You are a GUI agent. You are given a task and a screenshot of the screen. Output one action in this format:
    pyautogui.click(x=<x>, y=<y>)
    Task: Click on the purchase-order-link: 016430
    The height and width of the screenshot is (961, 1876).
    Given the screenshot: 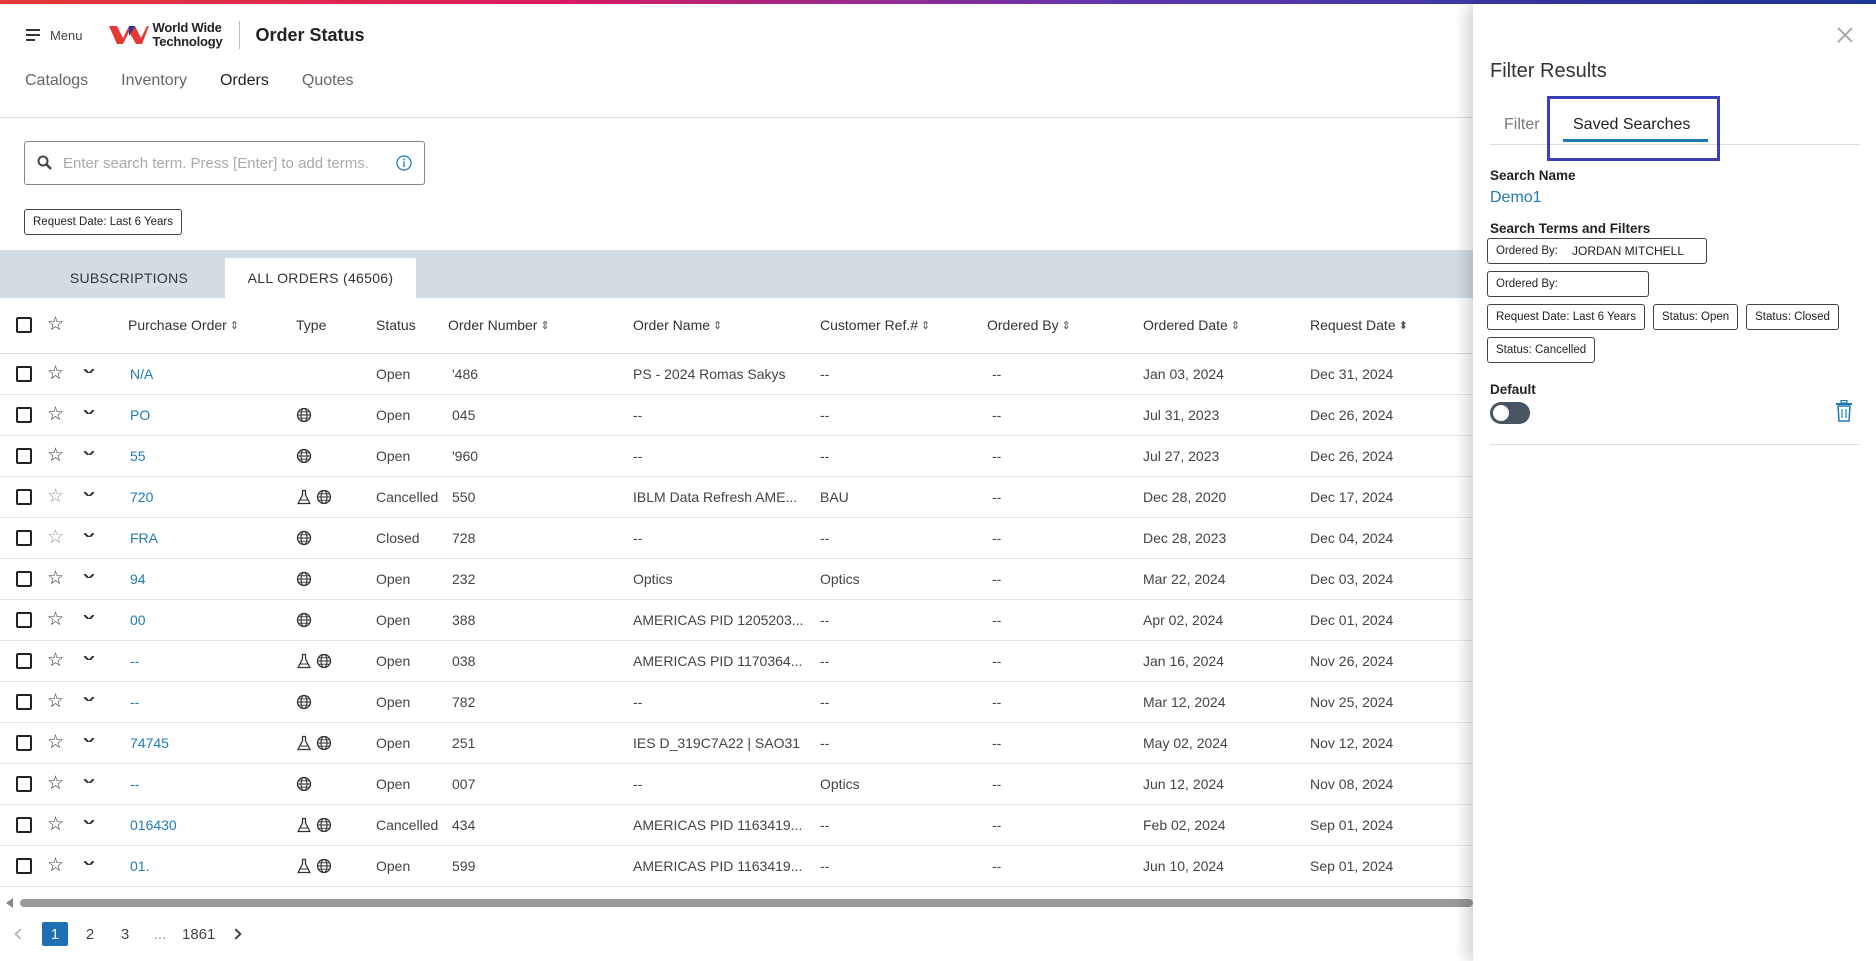 What is the action you would take?
    pyautogui.click(x=153, y=825)
    